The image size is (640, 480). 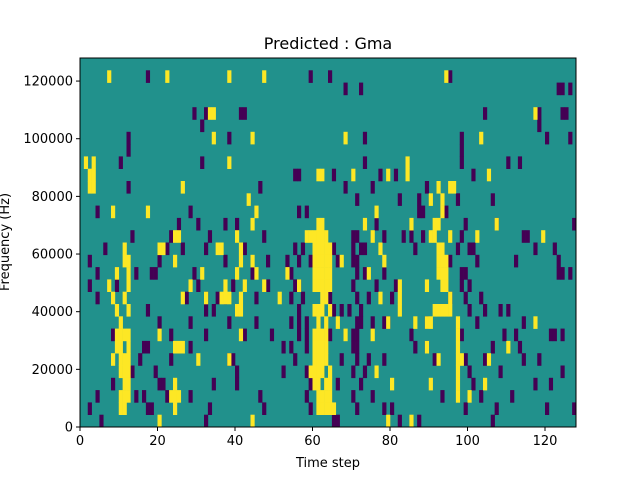 What do you see at coordinates (52, 255) in the screenshot?
I see `y-tick-label: 60000` at bounding box center [52, 255].